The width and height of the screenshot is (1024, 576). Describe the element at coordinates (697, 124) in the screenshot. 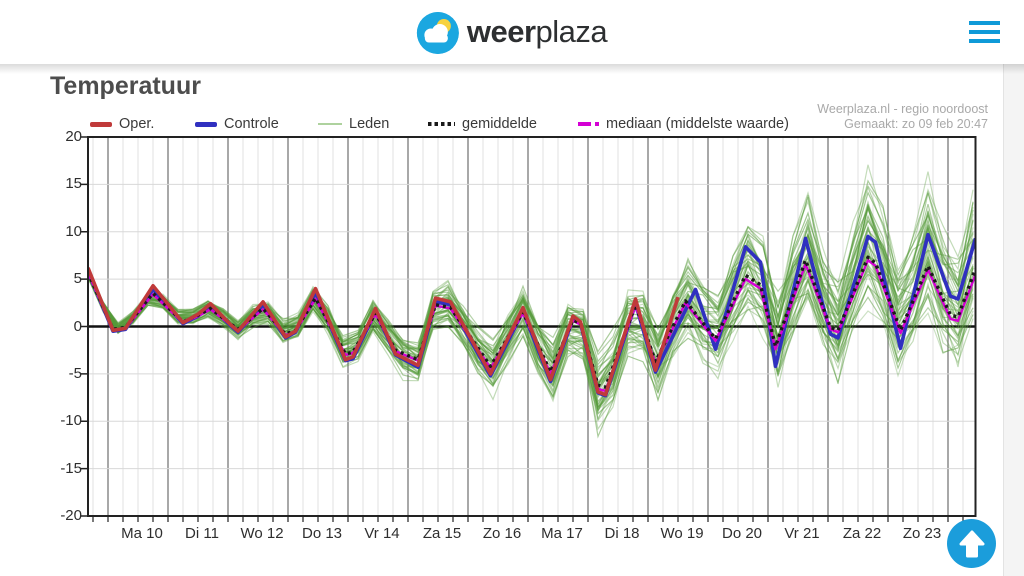

I see `legend-label: mediaan (middelste waarde)` at that location.